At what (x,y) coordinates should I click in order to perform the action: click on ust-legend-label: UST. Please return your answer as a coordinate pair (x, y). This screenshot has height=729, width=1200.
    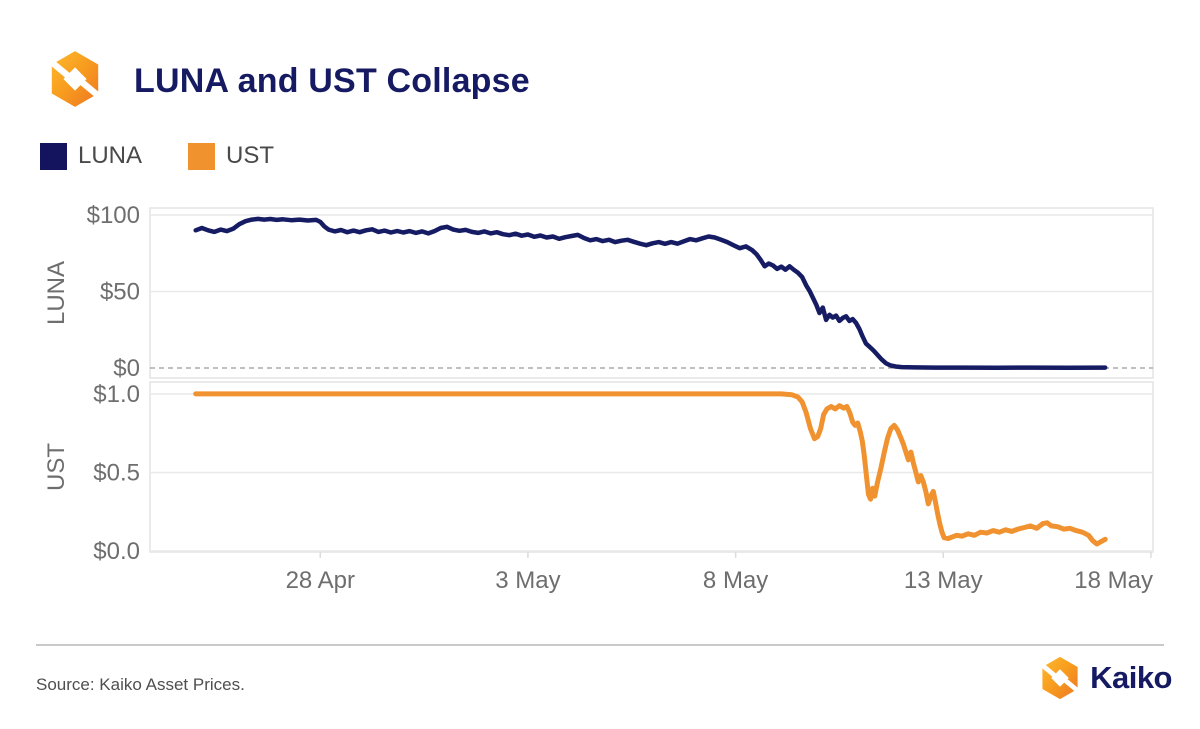
    Looking at the image, I should click on (250, 155).